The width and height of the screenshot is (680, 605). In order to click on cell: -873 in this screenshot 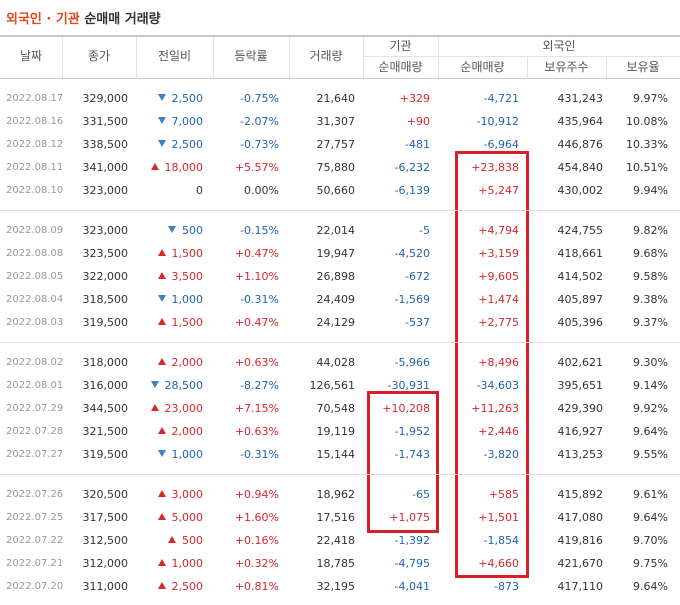, I will do `click(506, 586)`.